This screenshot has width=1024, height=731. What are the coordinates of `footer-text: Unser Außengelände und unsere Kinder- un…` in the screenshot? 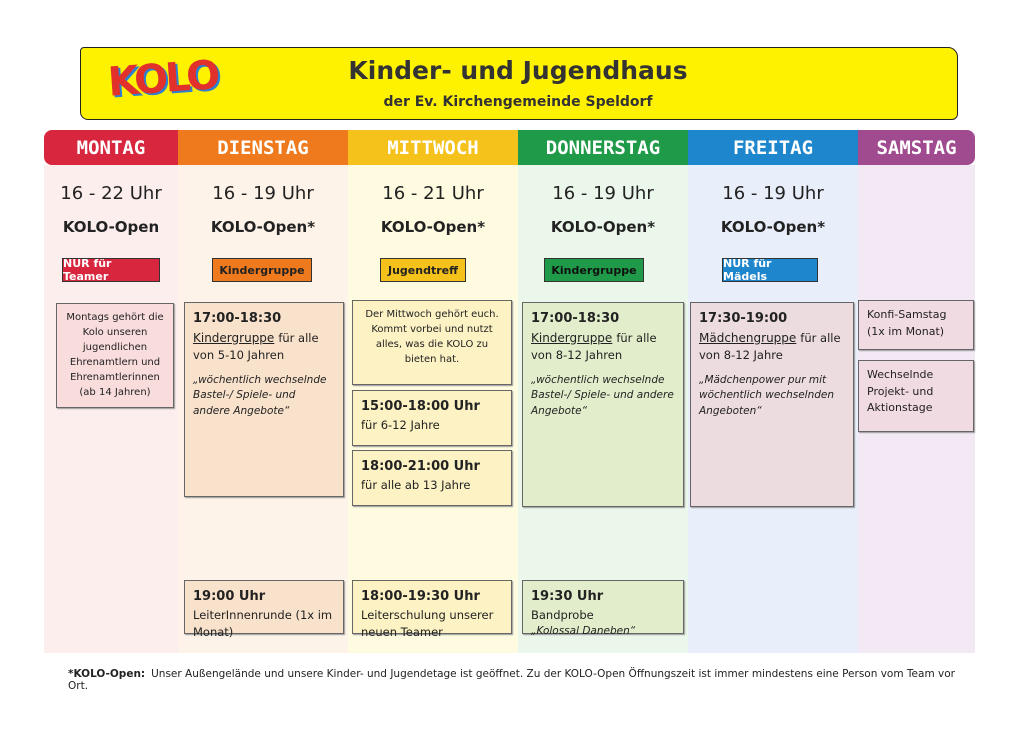 It's located at (511, 680).